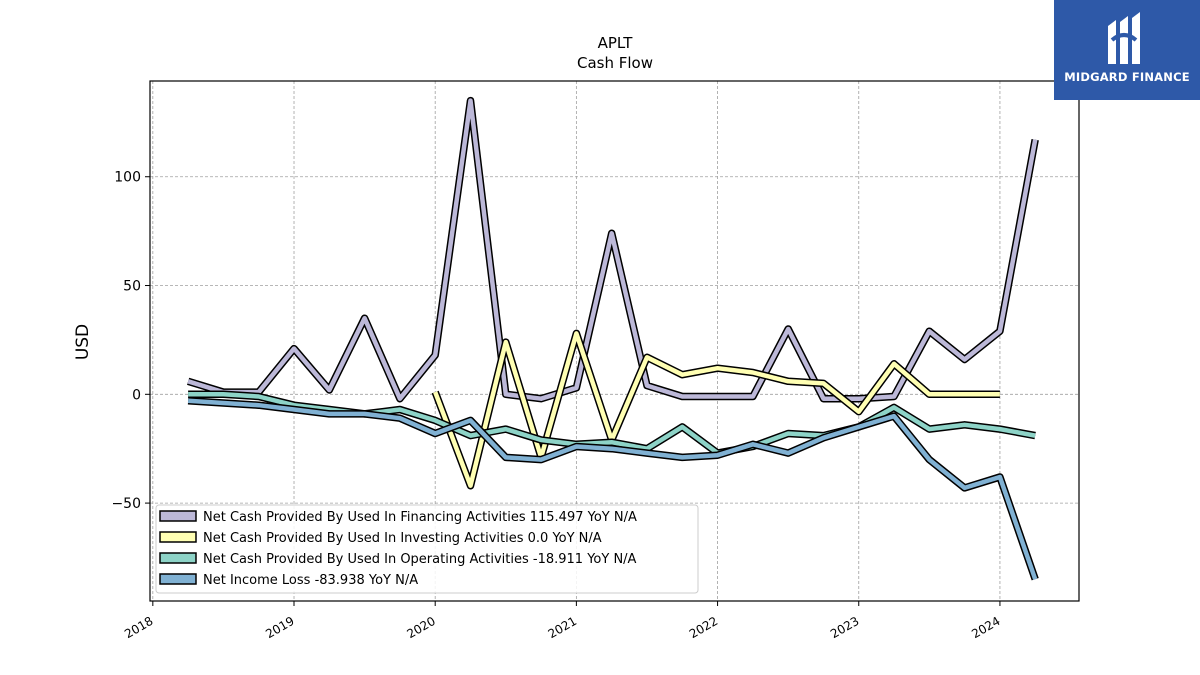 The image size is (1200, 675). What do you see at coordinates (138, 627) in the screenshot?
I see `x-tick-label: 2018` at bounding box center [138, 627].